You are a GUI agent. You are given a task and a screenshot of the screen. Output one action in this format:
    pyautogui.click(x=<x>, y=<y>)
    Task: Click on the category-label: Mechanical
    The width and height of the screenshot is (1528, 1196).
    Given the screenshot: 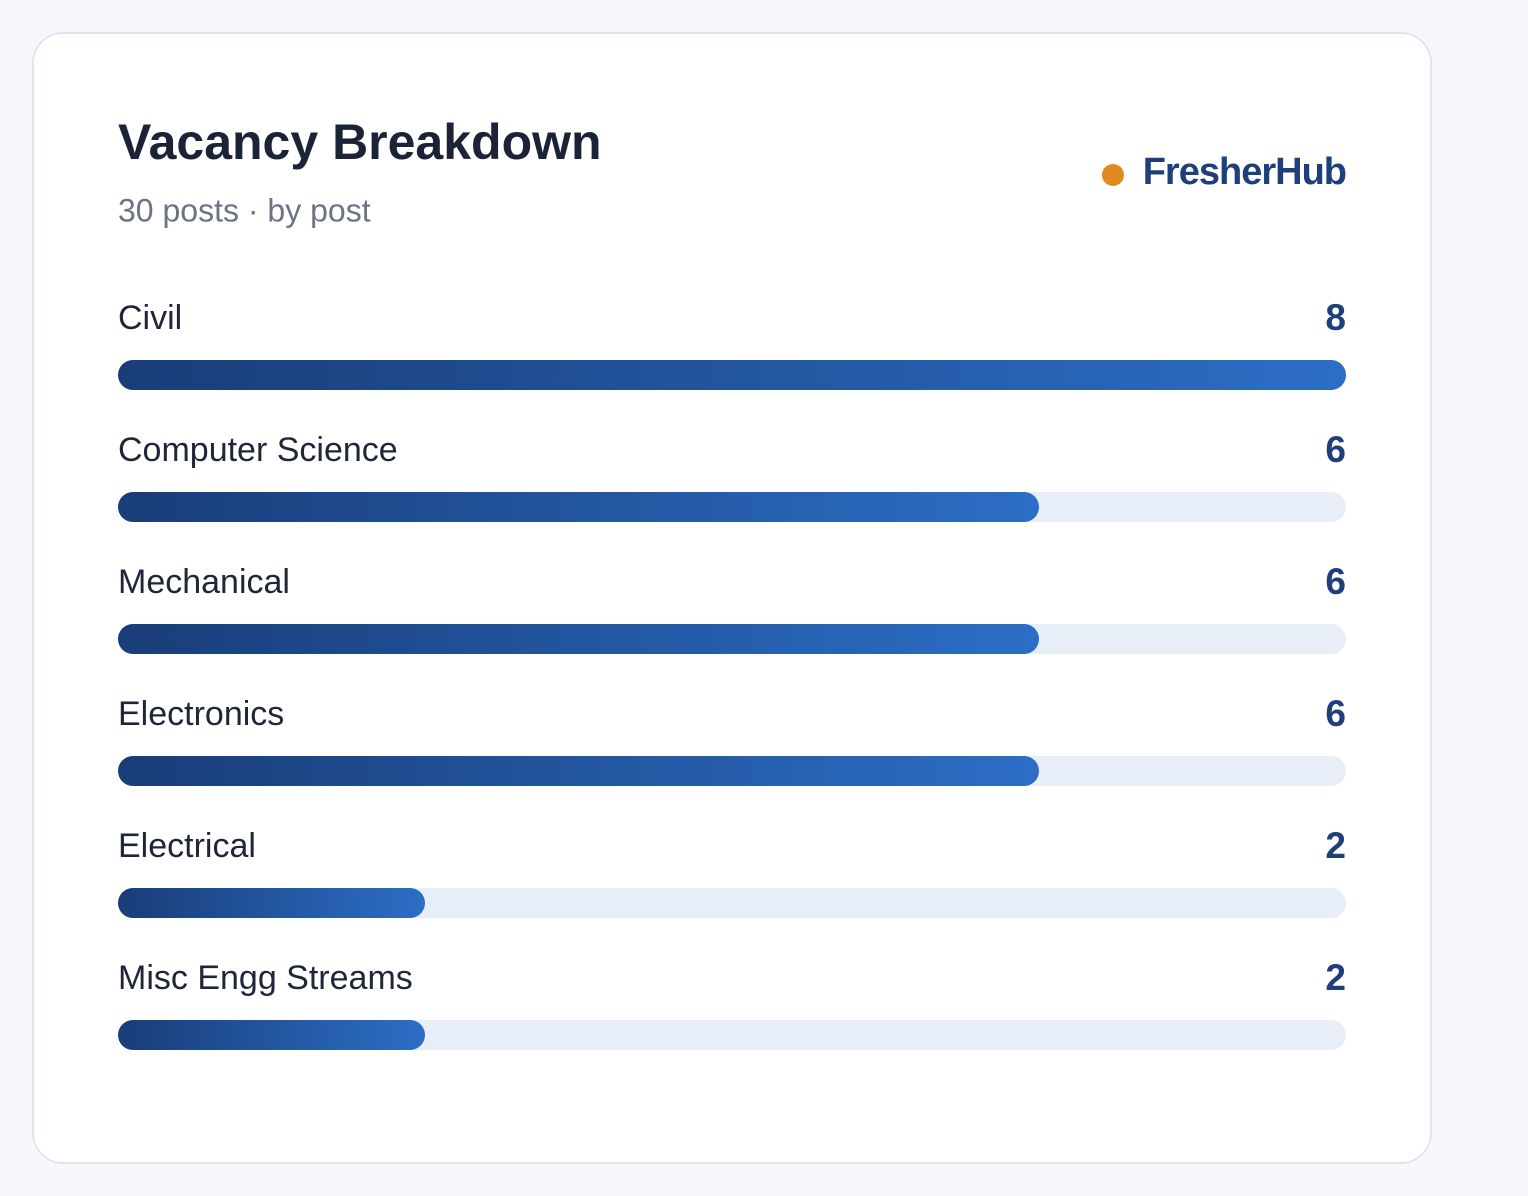 What is the action you would take?
    pyautogui.click(x=204, y=582)
    